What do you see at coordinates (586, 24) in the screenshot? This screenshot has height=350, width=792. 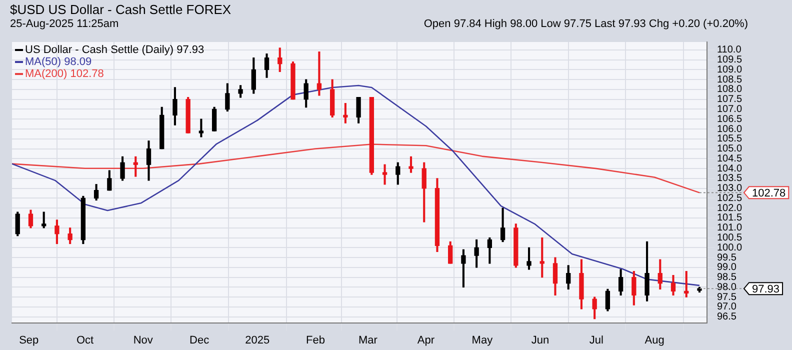 I see `text: Open 97.84 High 98.00 Low 97.75 Last 97.93 Chg +0.20 (+0.20%)` at bounding box center [586, 24].